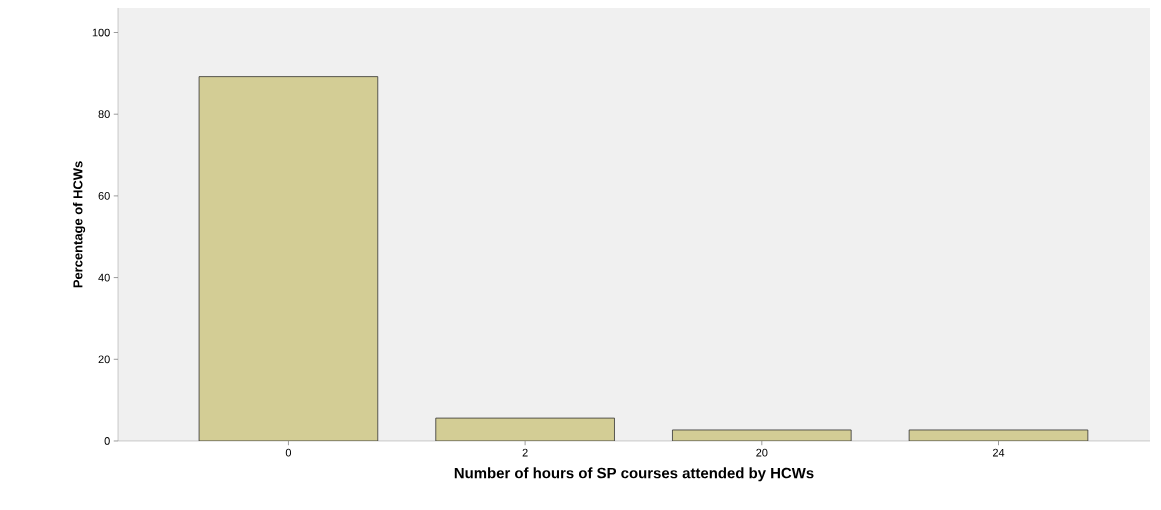  Describe the element at coordinates (104, 359) in the screenshot. I see `y-tick-label: 20` at that location.